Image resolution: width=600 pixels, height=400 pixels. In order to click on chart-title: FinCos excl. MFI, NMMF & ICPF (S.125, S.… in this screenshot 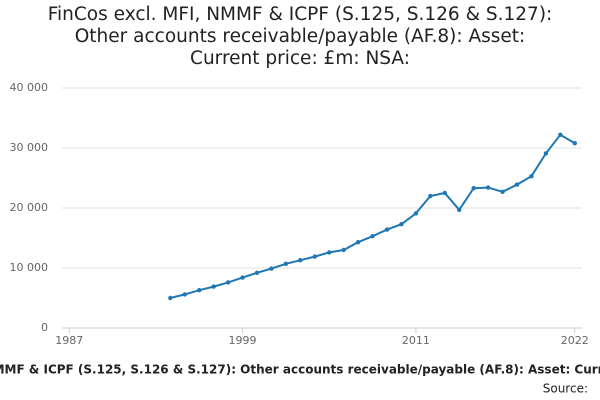, I will do `click(300, 36)`.